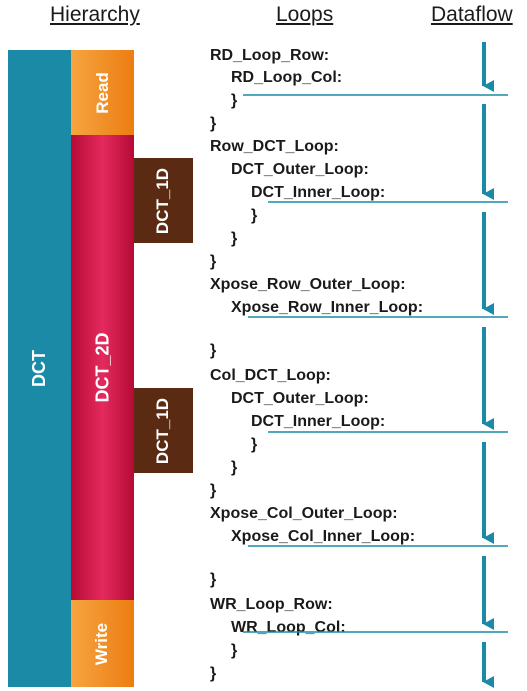 This screenshot has width=527, height=691. What do you see at coordinates (102, 643) in the screenshot?
I see `write-block: Write` at bounding box center [102, 643].